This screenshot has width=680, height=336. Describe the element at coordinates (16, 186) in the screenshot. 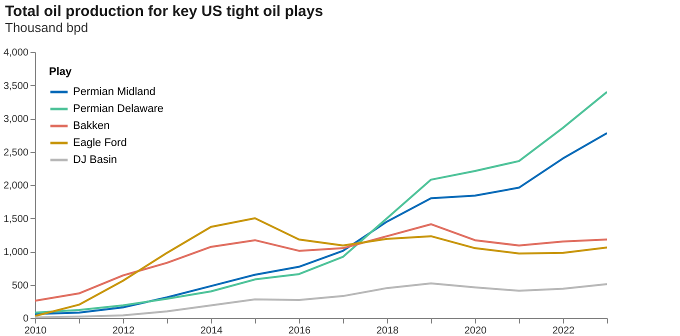

I see `y-tick-label: 2,000` at that location.